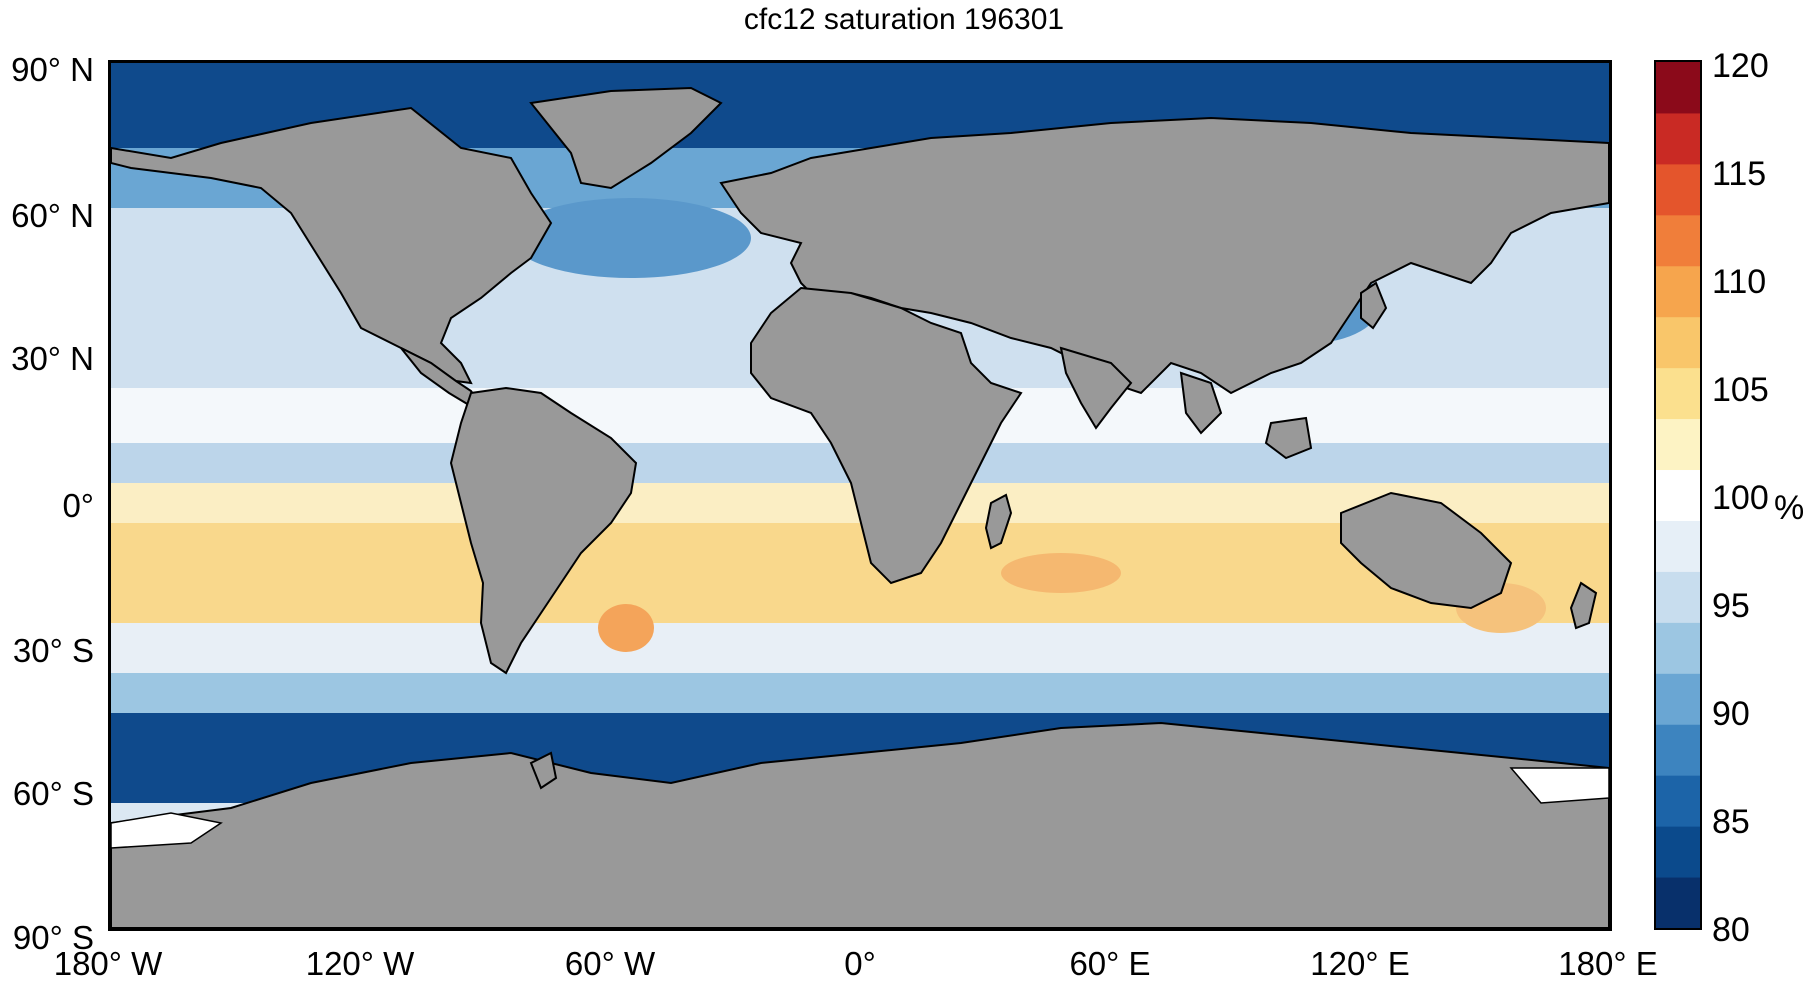 The width and height of the screenshot is (1808, 984). What do you see at coordinates (1739, 282) in the screenshot?
I see `colorbar-tick-110: 110` at bounding box center [1739, 282].